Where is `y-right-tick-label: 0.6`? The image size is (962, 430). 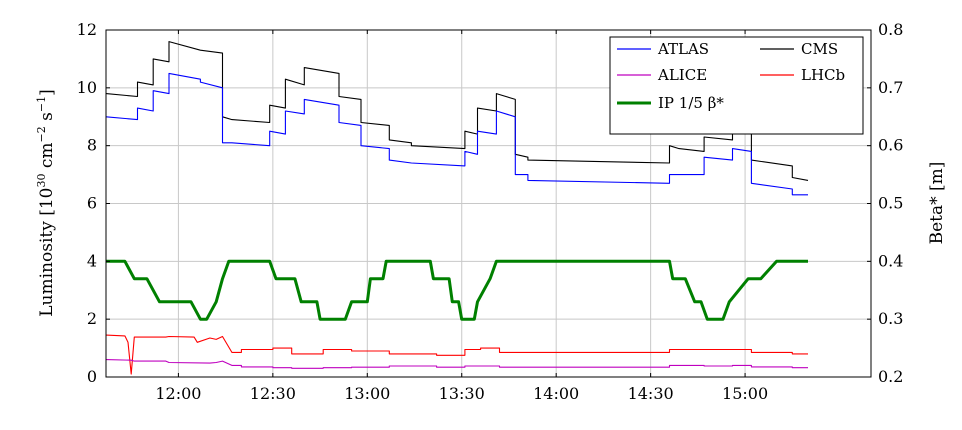
y-right-tick-label: 0.6 is located at coordinates (890, 145).